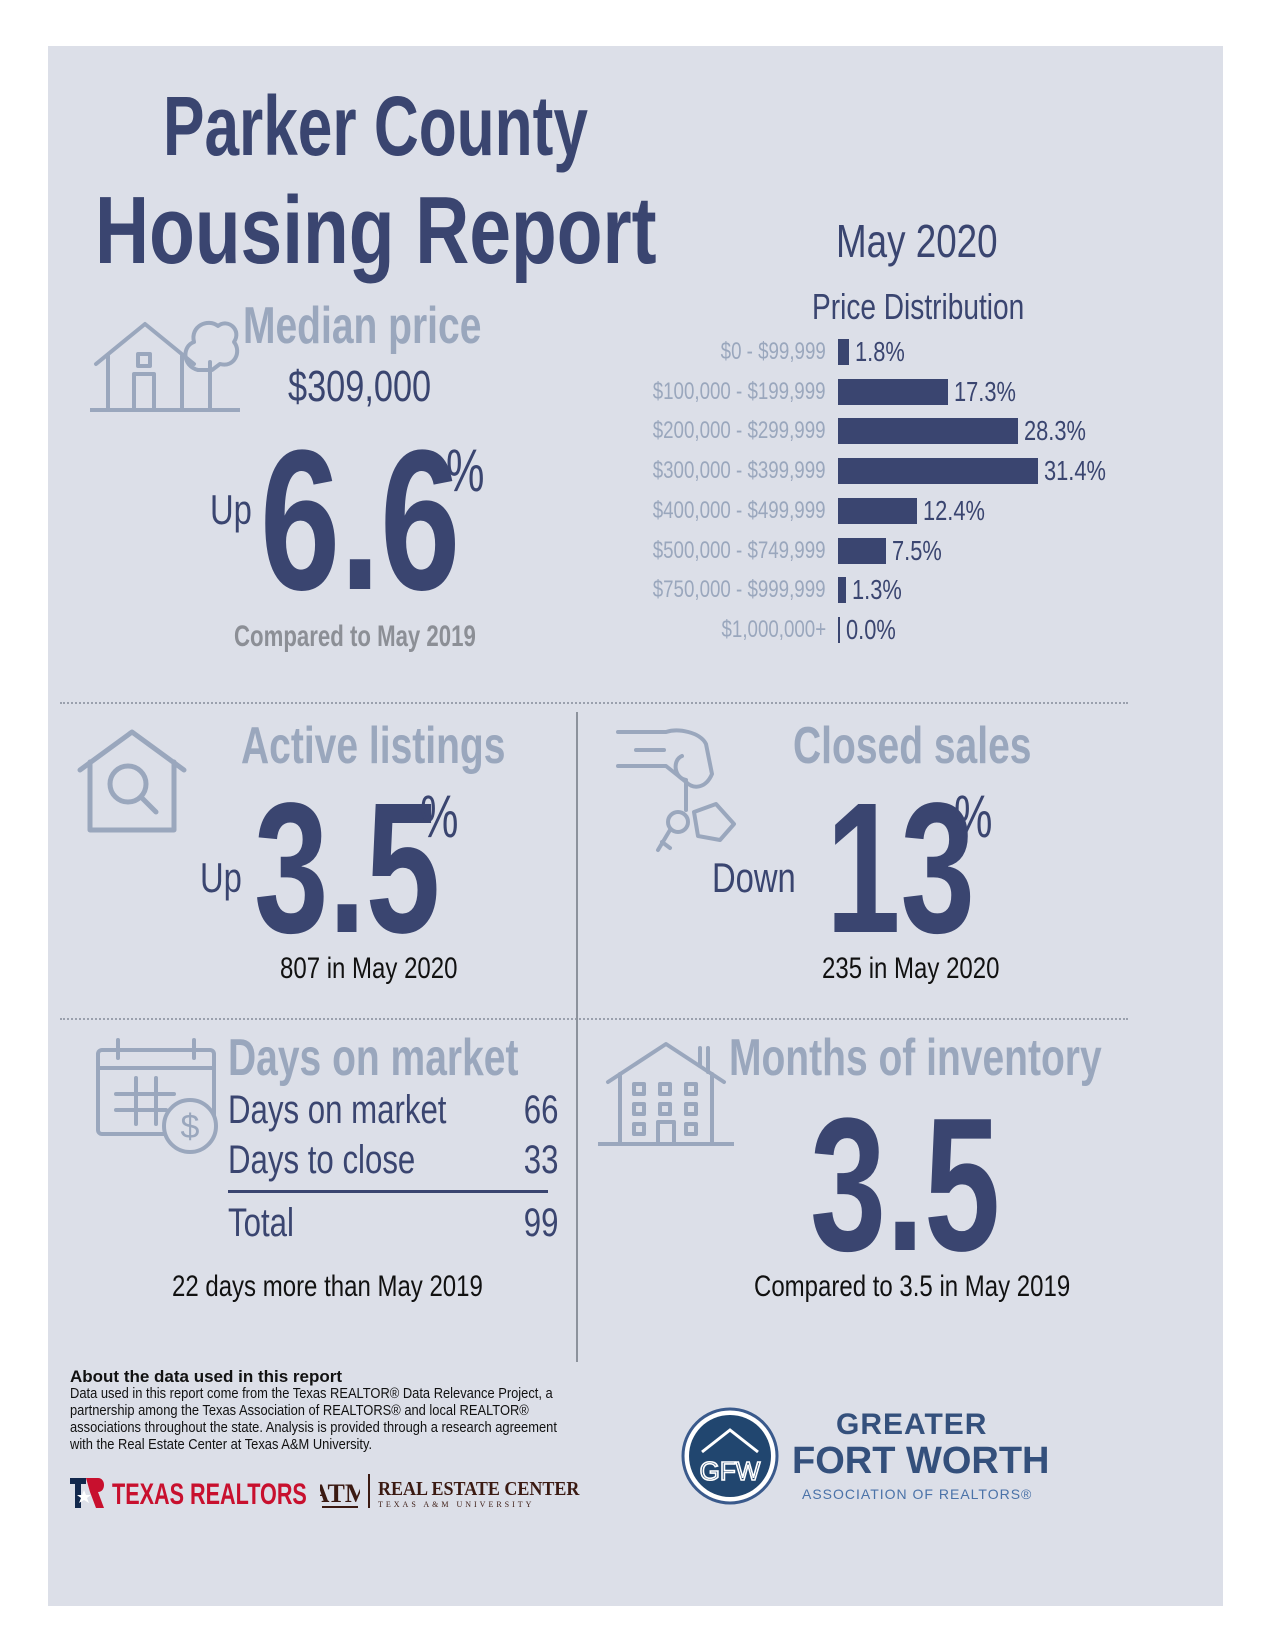 The width and height of the screenshot is (1275, 1650). Describe the element at coordinates (540, 1110) in the screenshot. I see `dom-row-value: 66` at that location.